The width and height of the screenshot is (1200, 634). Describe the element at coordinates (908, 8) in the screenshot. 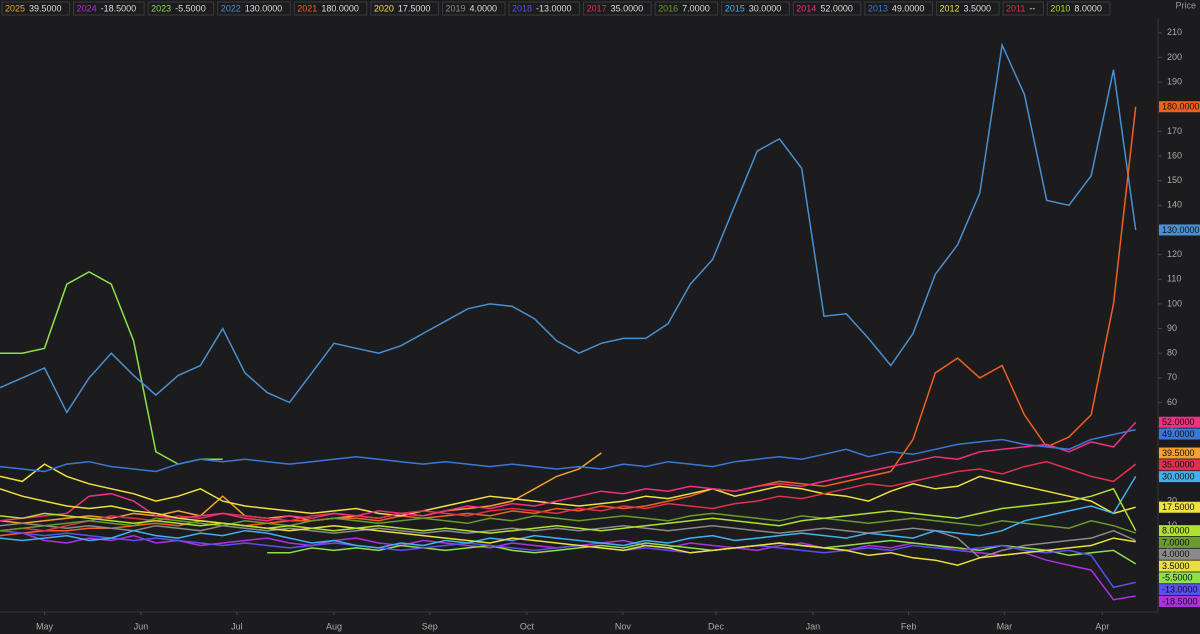

I see `legend-value: 49.0000` at that location.